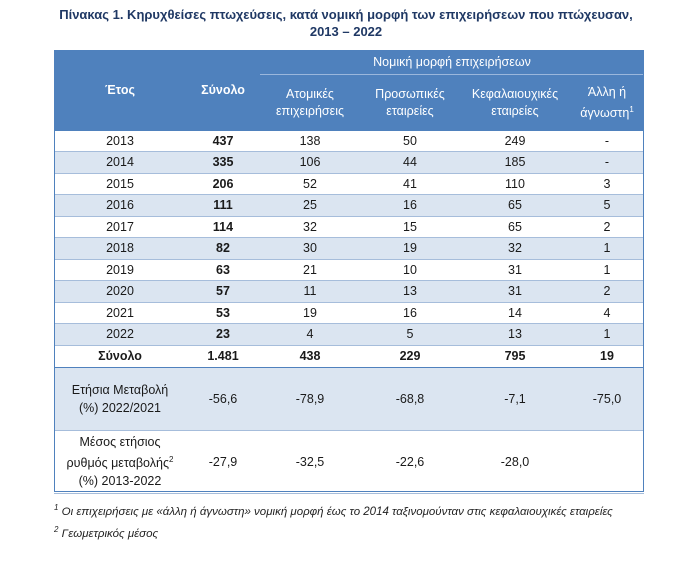 Image resolution: width=692 pixels, height=578 pixels. I want to click on cell-partnership: 13, so click(410, 291).